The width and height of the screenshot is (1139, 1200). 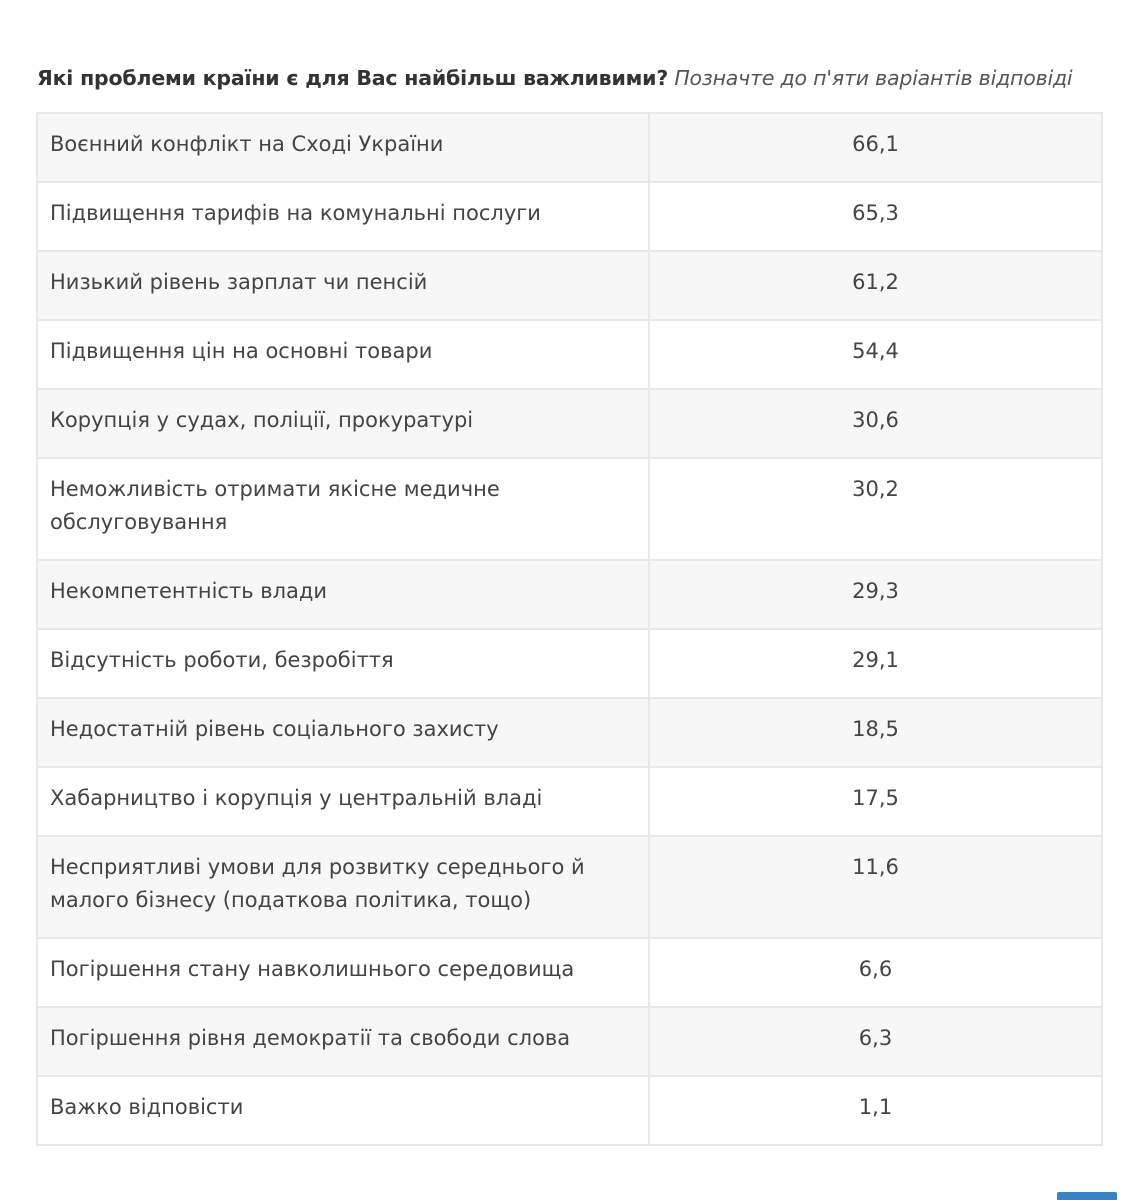 I want to click on row-value: 17,5, so click(x=875, y=801).